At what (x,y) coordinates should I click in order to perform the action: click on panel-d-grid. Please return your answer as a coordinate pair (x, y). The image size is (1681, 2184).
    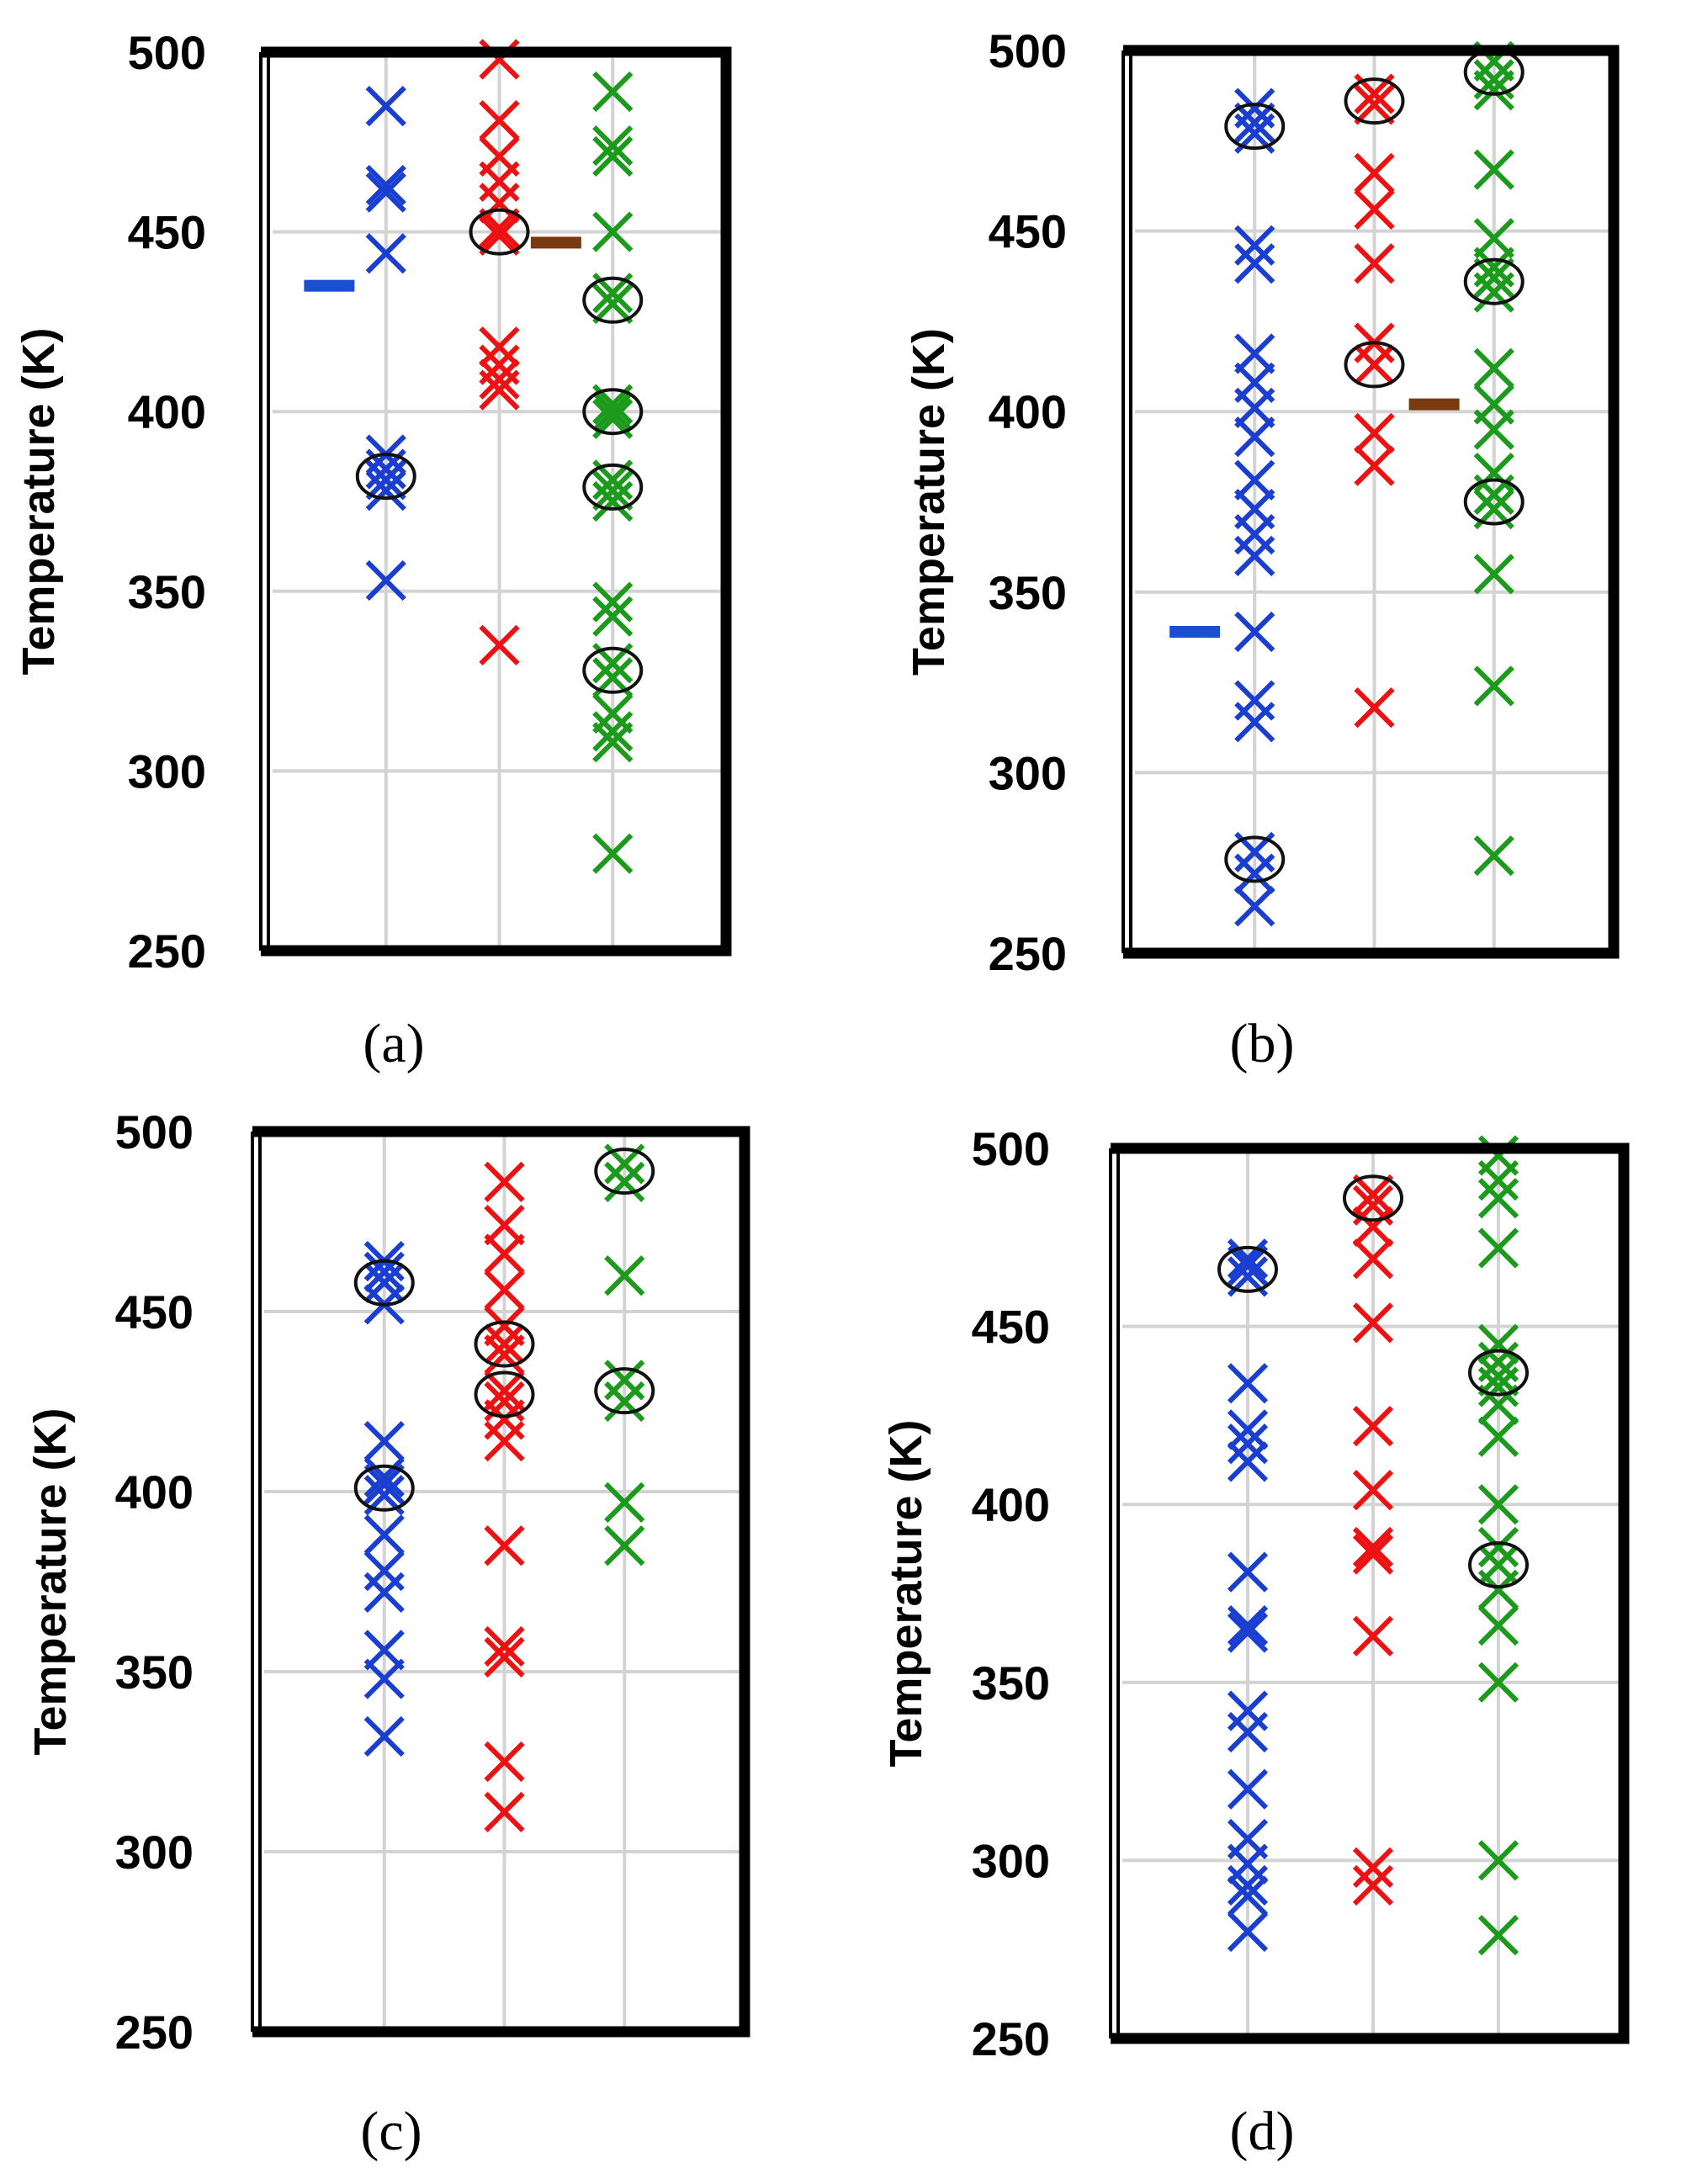
    Looking at the image, I should click on (1373, 1593).